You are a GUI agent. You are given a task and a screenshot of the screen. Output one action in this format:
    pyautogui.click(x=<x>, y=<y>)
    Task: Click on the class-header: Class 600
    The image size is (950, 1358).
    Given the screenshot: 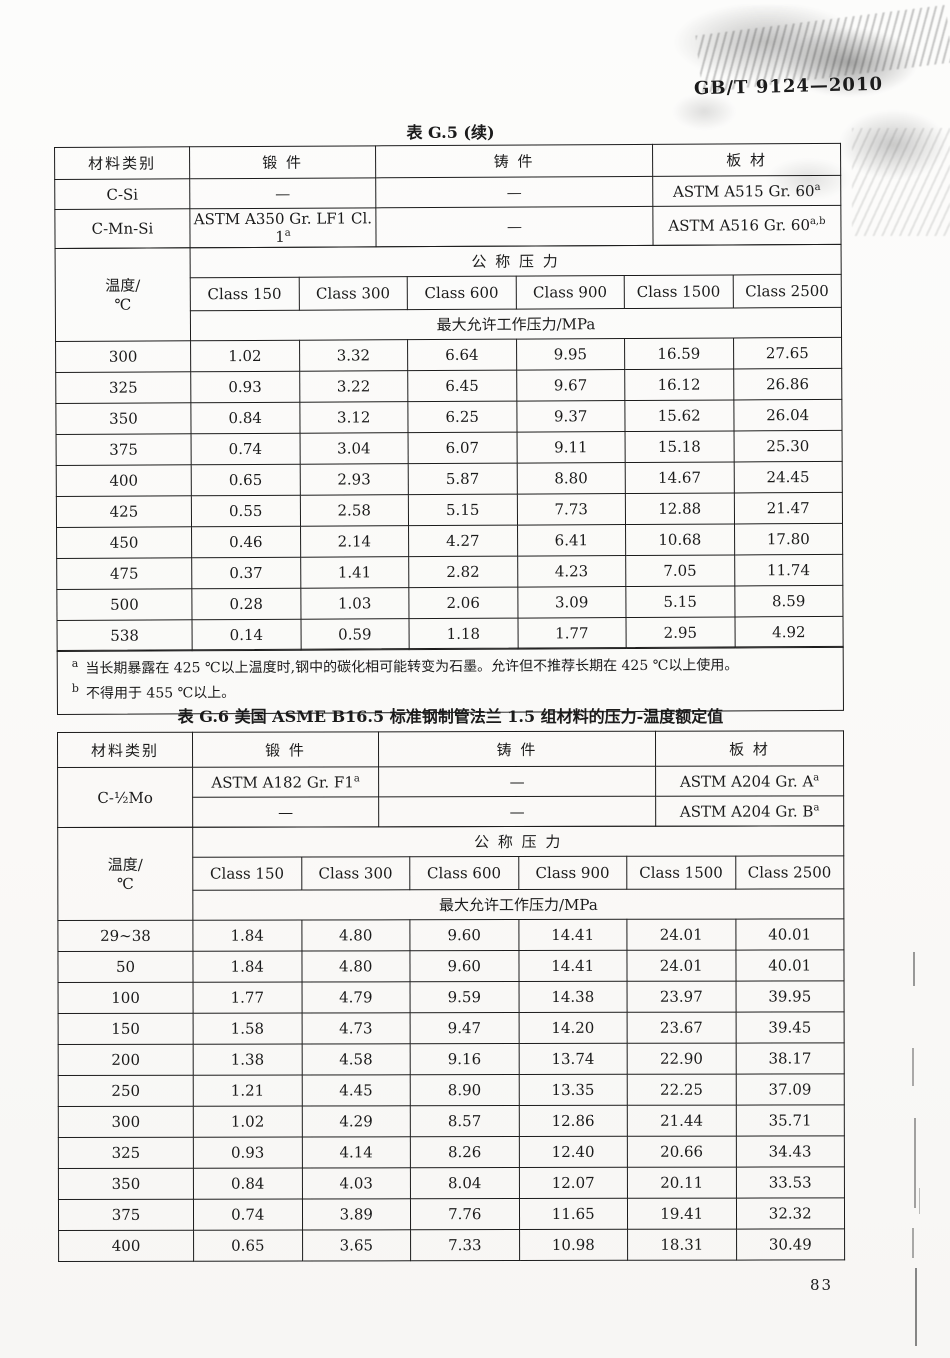 What is the action you would take?
    pyautogui.click(x=461, y=292)
    